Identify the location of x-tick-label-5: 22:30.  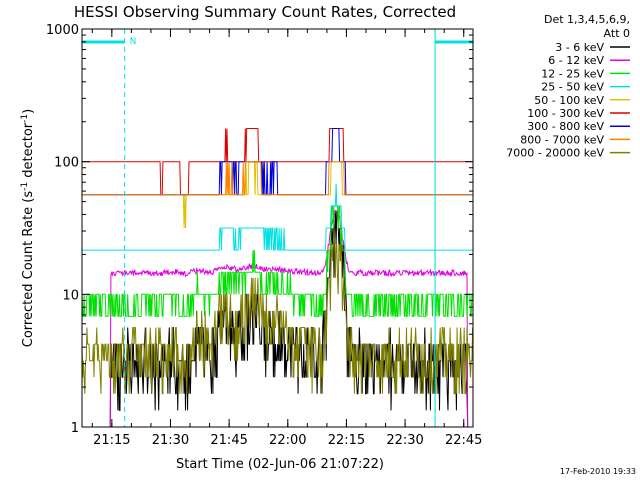
(404, 440).